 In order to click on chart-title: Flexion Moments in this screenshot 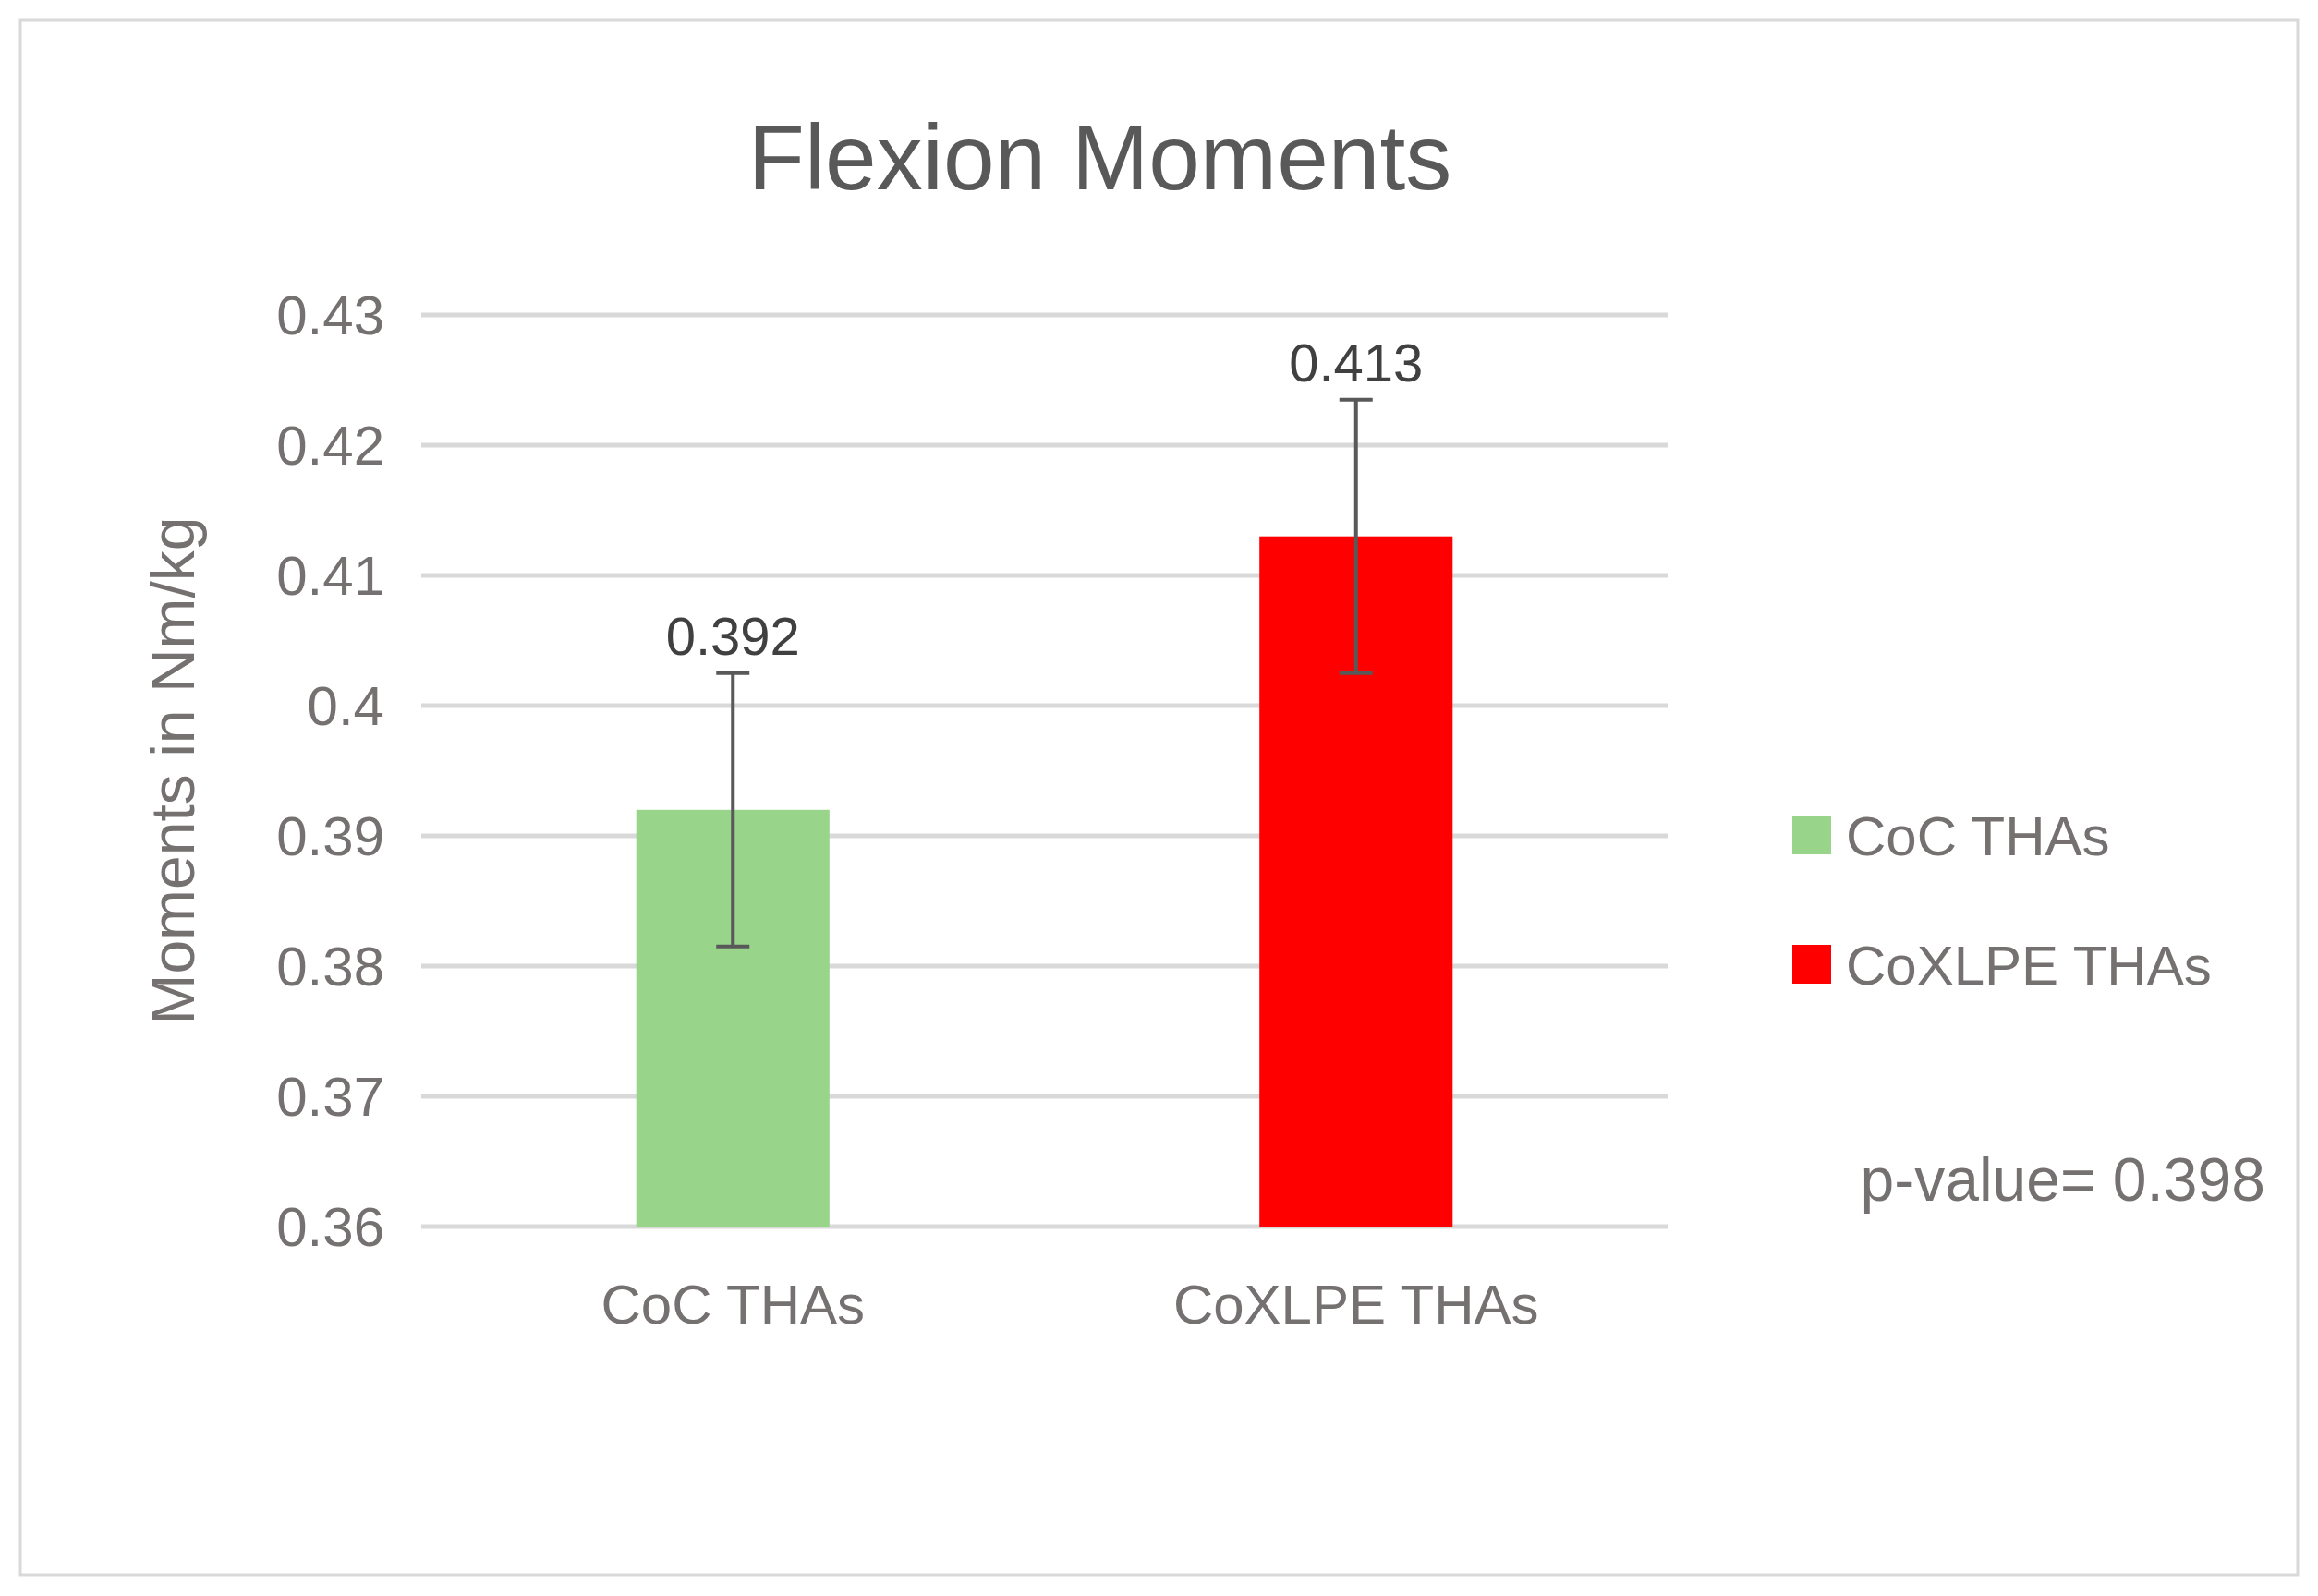, I will do `click(1099, 157)`.